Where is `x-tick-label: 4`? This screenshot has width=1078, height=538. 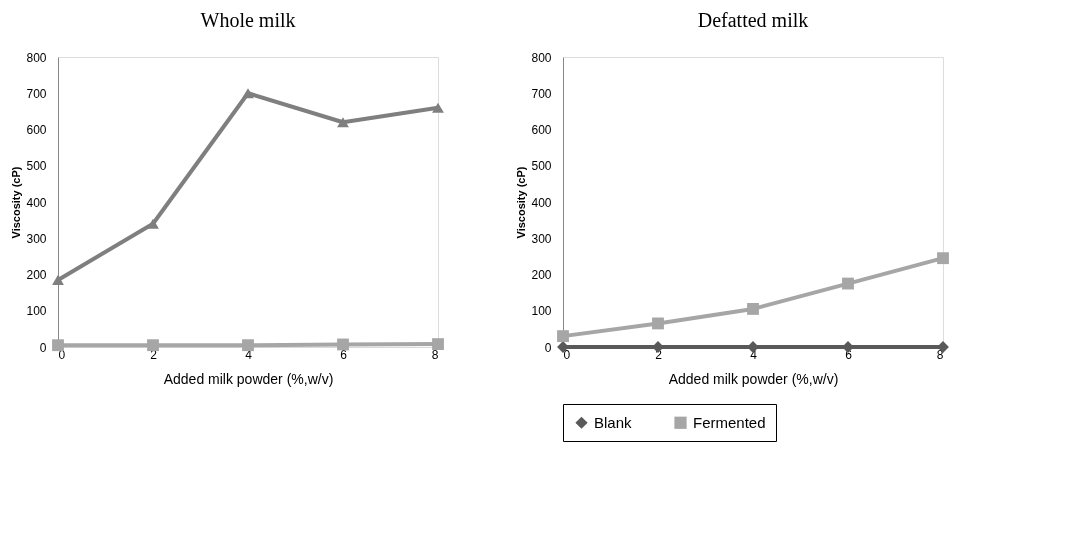 x-tick-label: 4 is located at coordinates (249, 354).